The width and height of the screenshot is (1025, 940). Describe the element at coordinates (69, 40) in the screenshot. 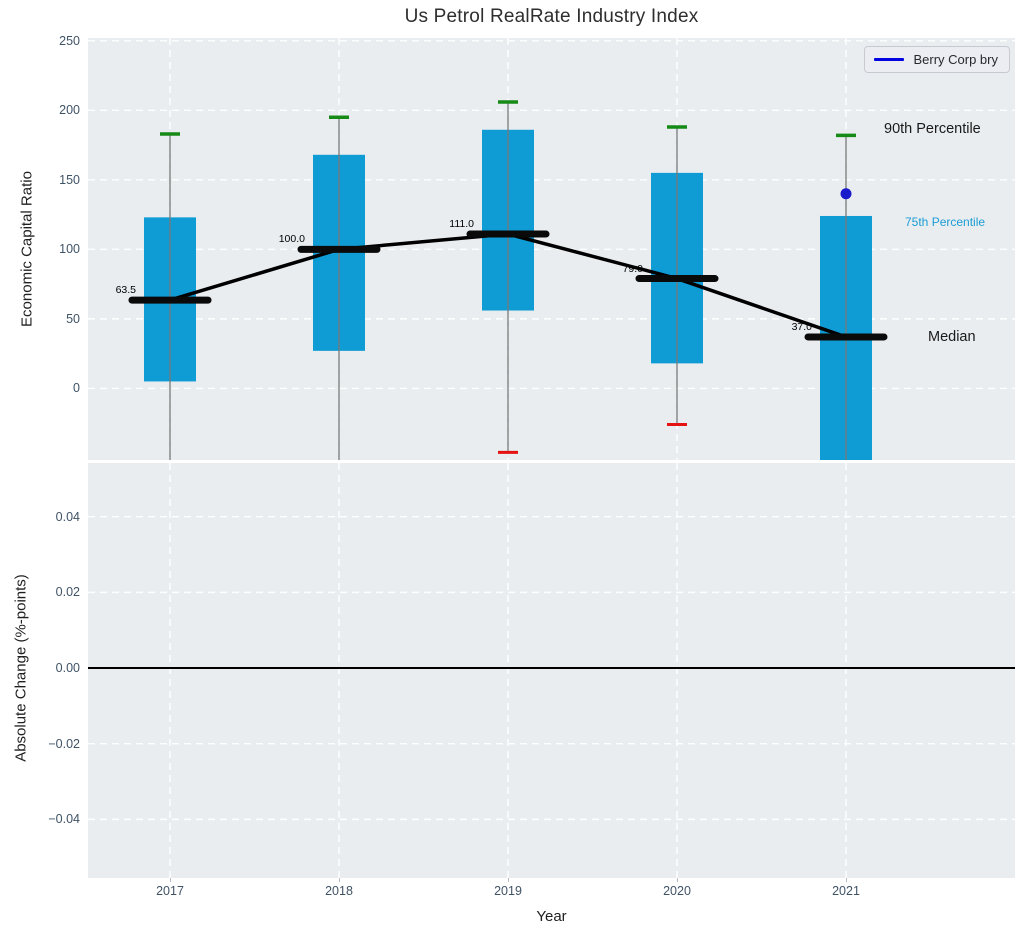

I see `y-tick-label: 250` at that location.